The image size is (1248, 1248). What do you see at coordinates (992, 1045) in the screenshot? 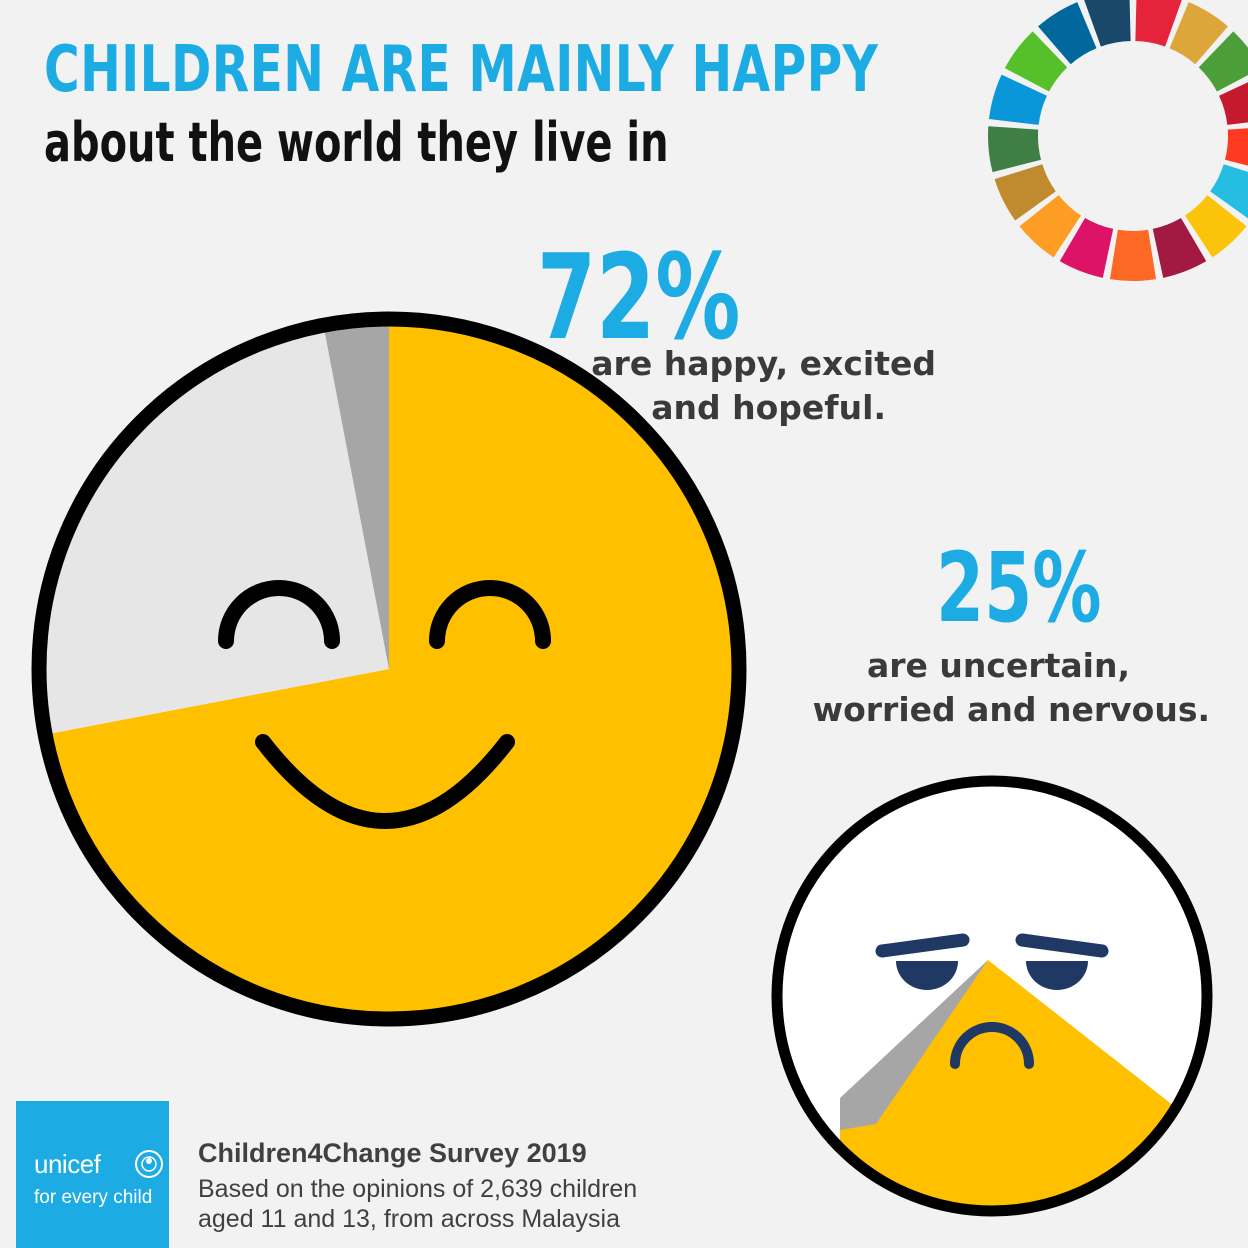
I see `frown-icon` at bounding box center [992, 1045].